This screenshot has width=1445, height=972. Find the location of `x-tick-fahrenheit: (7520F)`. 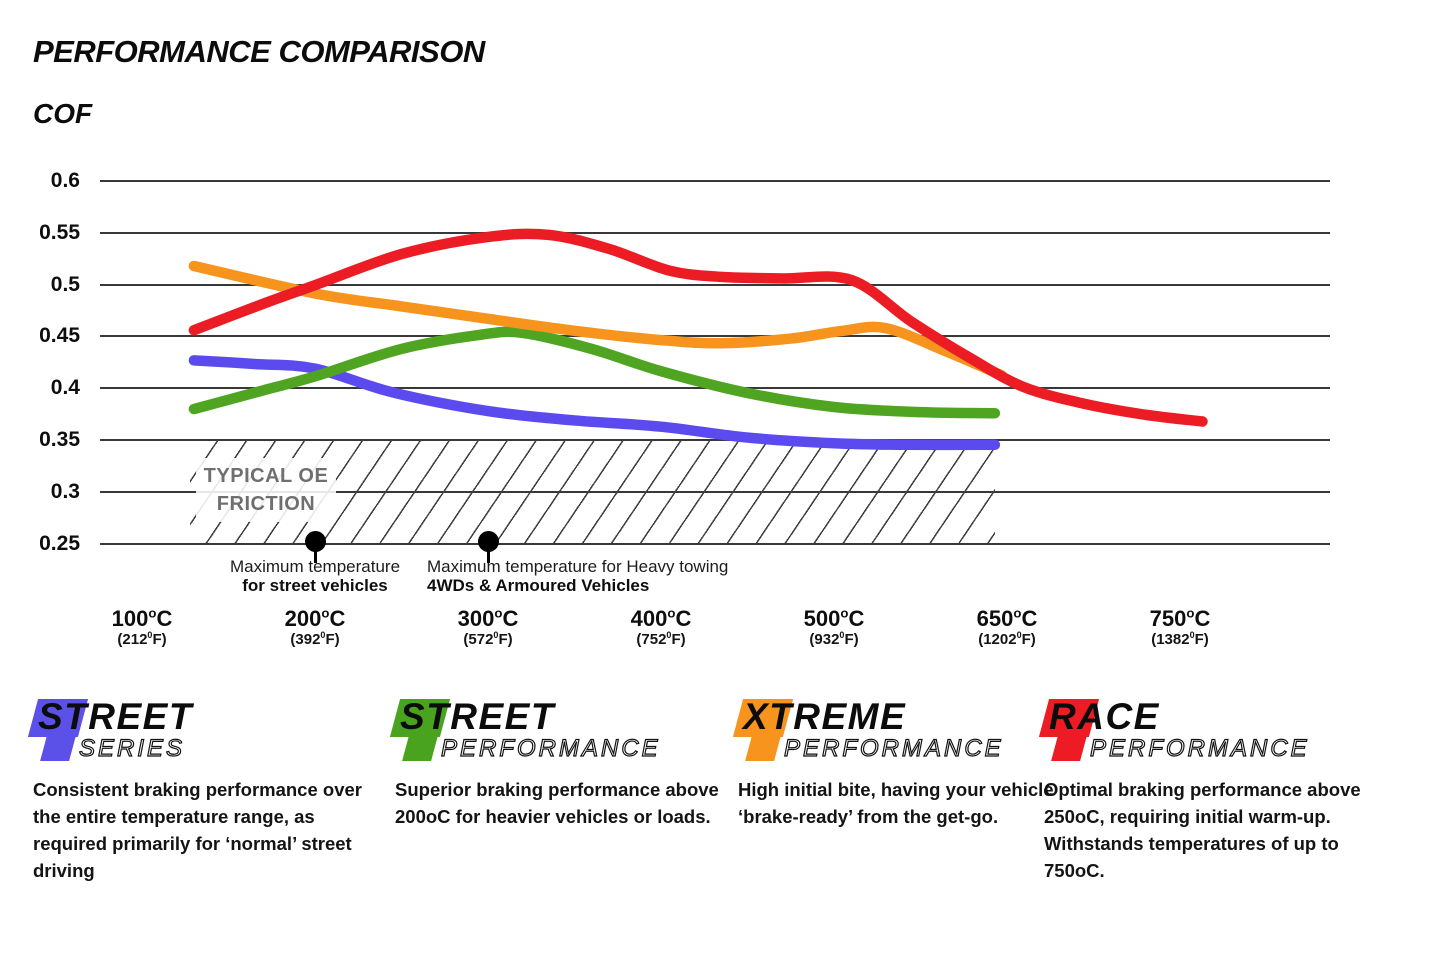

x-tick-fahrenheit: (7520F) is located at coordinates (661, 639).